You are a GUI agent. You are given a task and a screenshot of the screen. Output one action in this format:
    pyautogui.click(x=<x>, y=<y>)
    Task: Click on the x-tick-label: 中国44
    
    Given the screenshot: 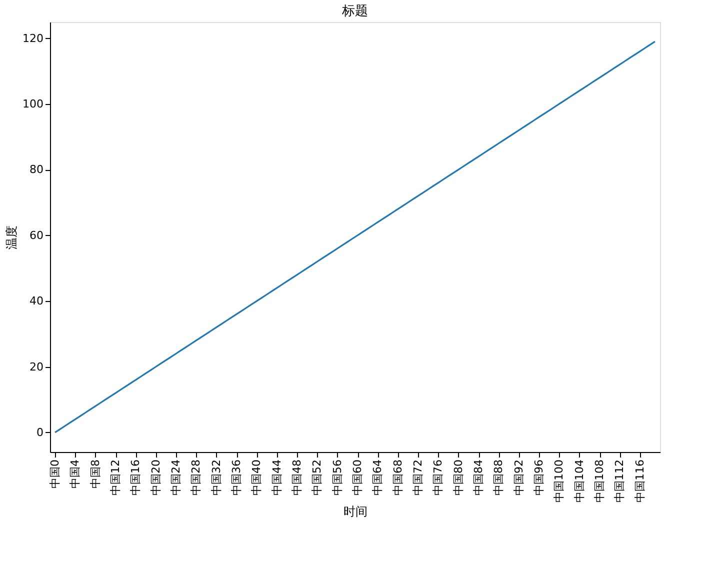 What is the action you would take?
    pyautogui.click(x=277, y=478)
    